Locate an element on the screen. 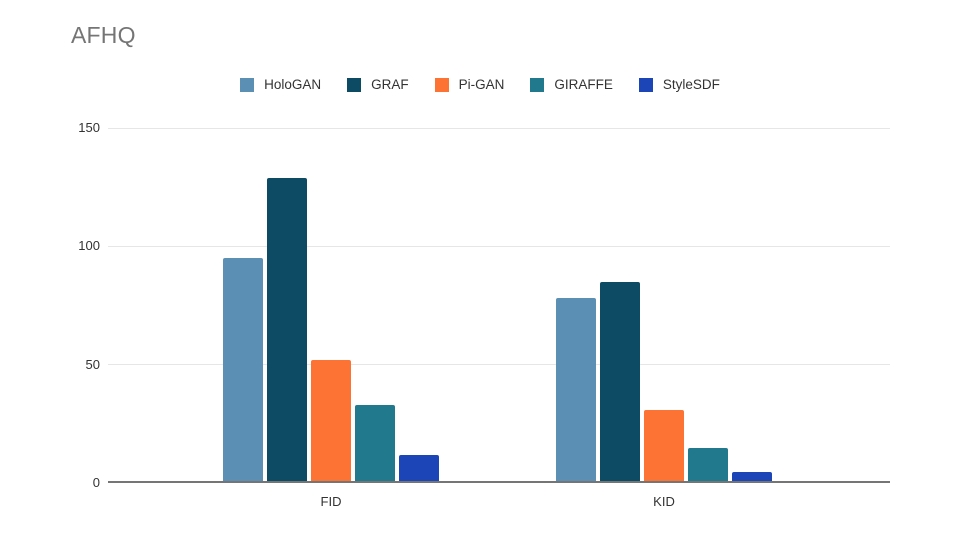 Image resolution: width=960 pixels, height=540 pixels. legend-label: StyleSDF is located at coordinates (691, 84).